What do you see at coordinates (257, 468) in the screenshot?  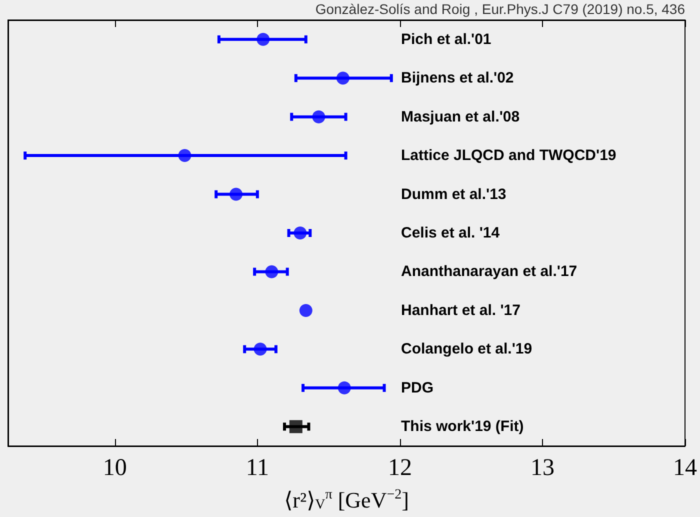 I see `x-tick-label: 11` at bounding box center [257, 468].